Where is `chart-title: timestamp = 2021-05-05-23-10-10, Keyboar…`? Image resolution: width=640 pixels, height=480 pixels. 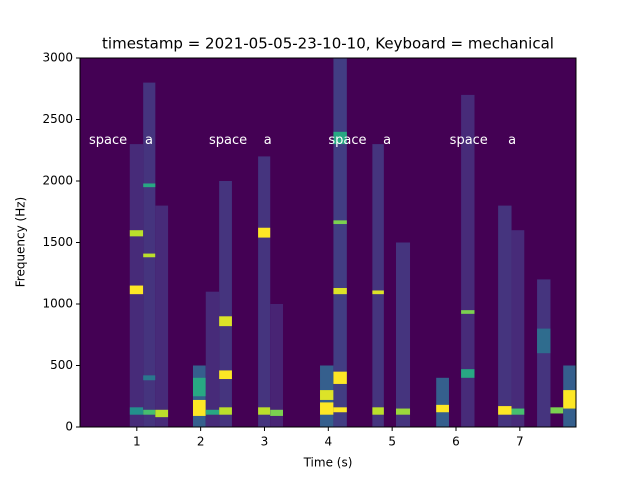
chart-title: timestamp = 2021-05-05-23-10-10, Keyboar… is located at coordinates (328, 44).